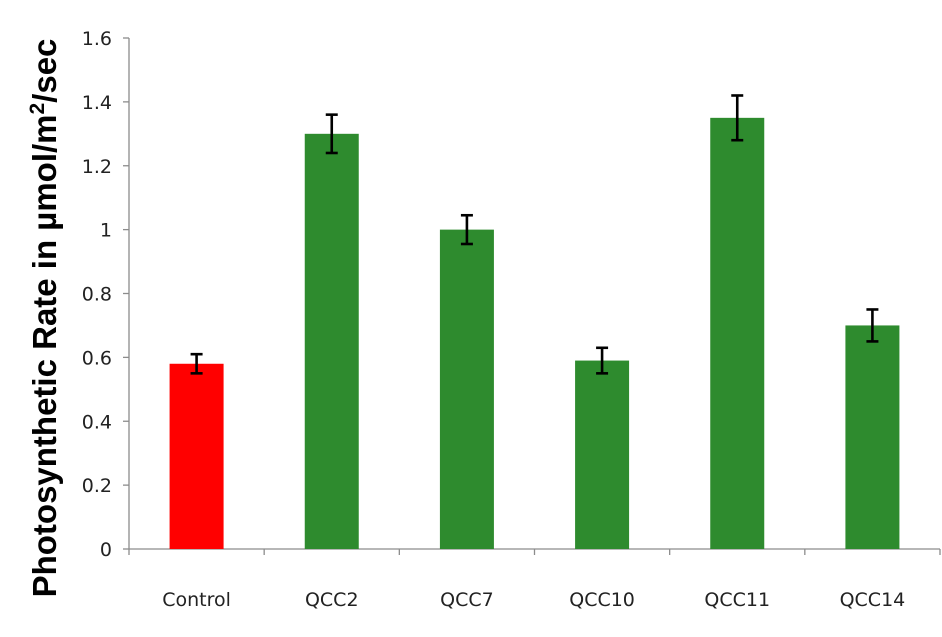  I want to click on x-tick-label: QCC7, so click(467, 600).